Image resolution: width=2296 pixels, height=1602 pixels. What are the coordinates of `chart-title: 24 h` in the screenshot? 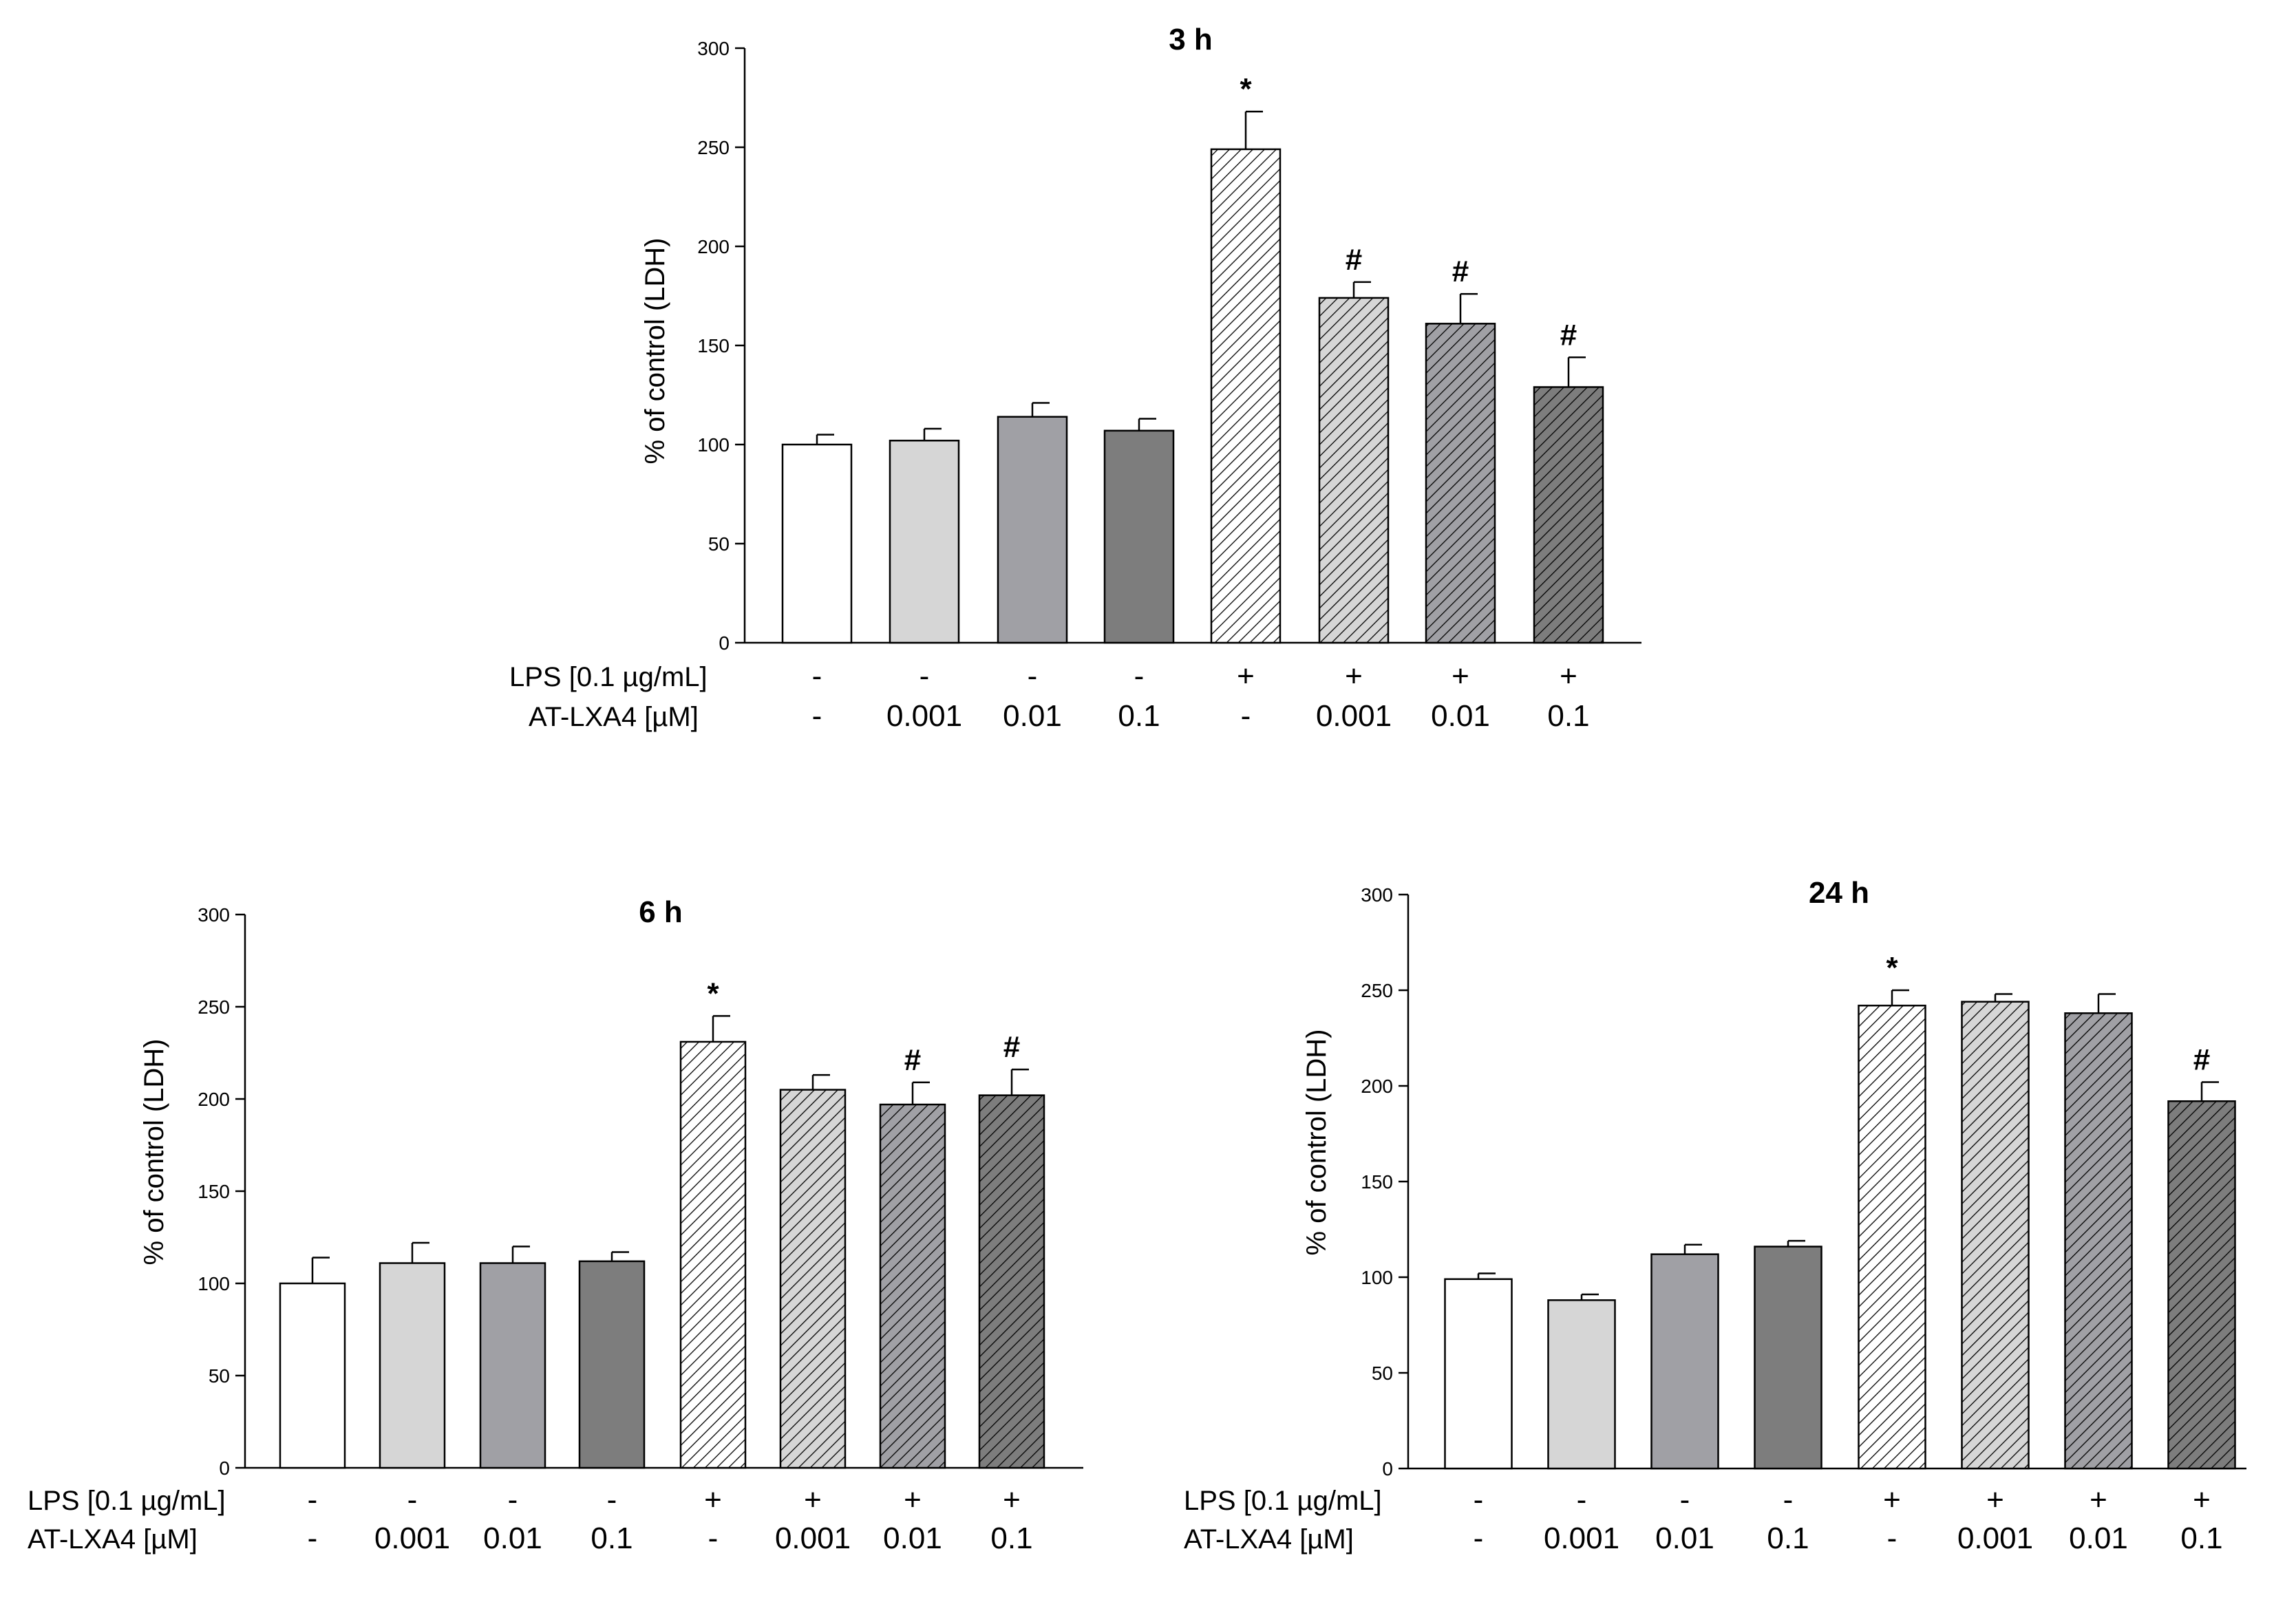 It's located at (1839, 893).